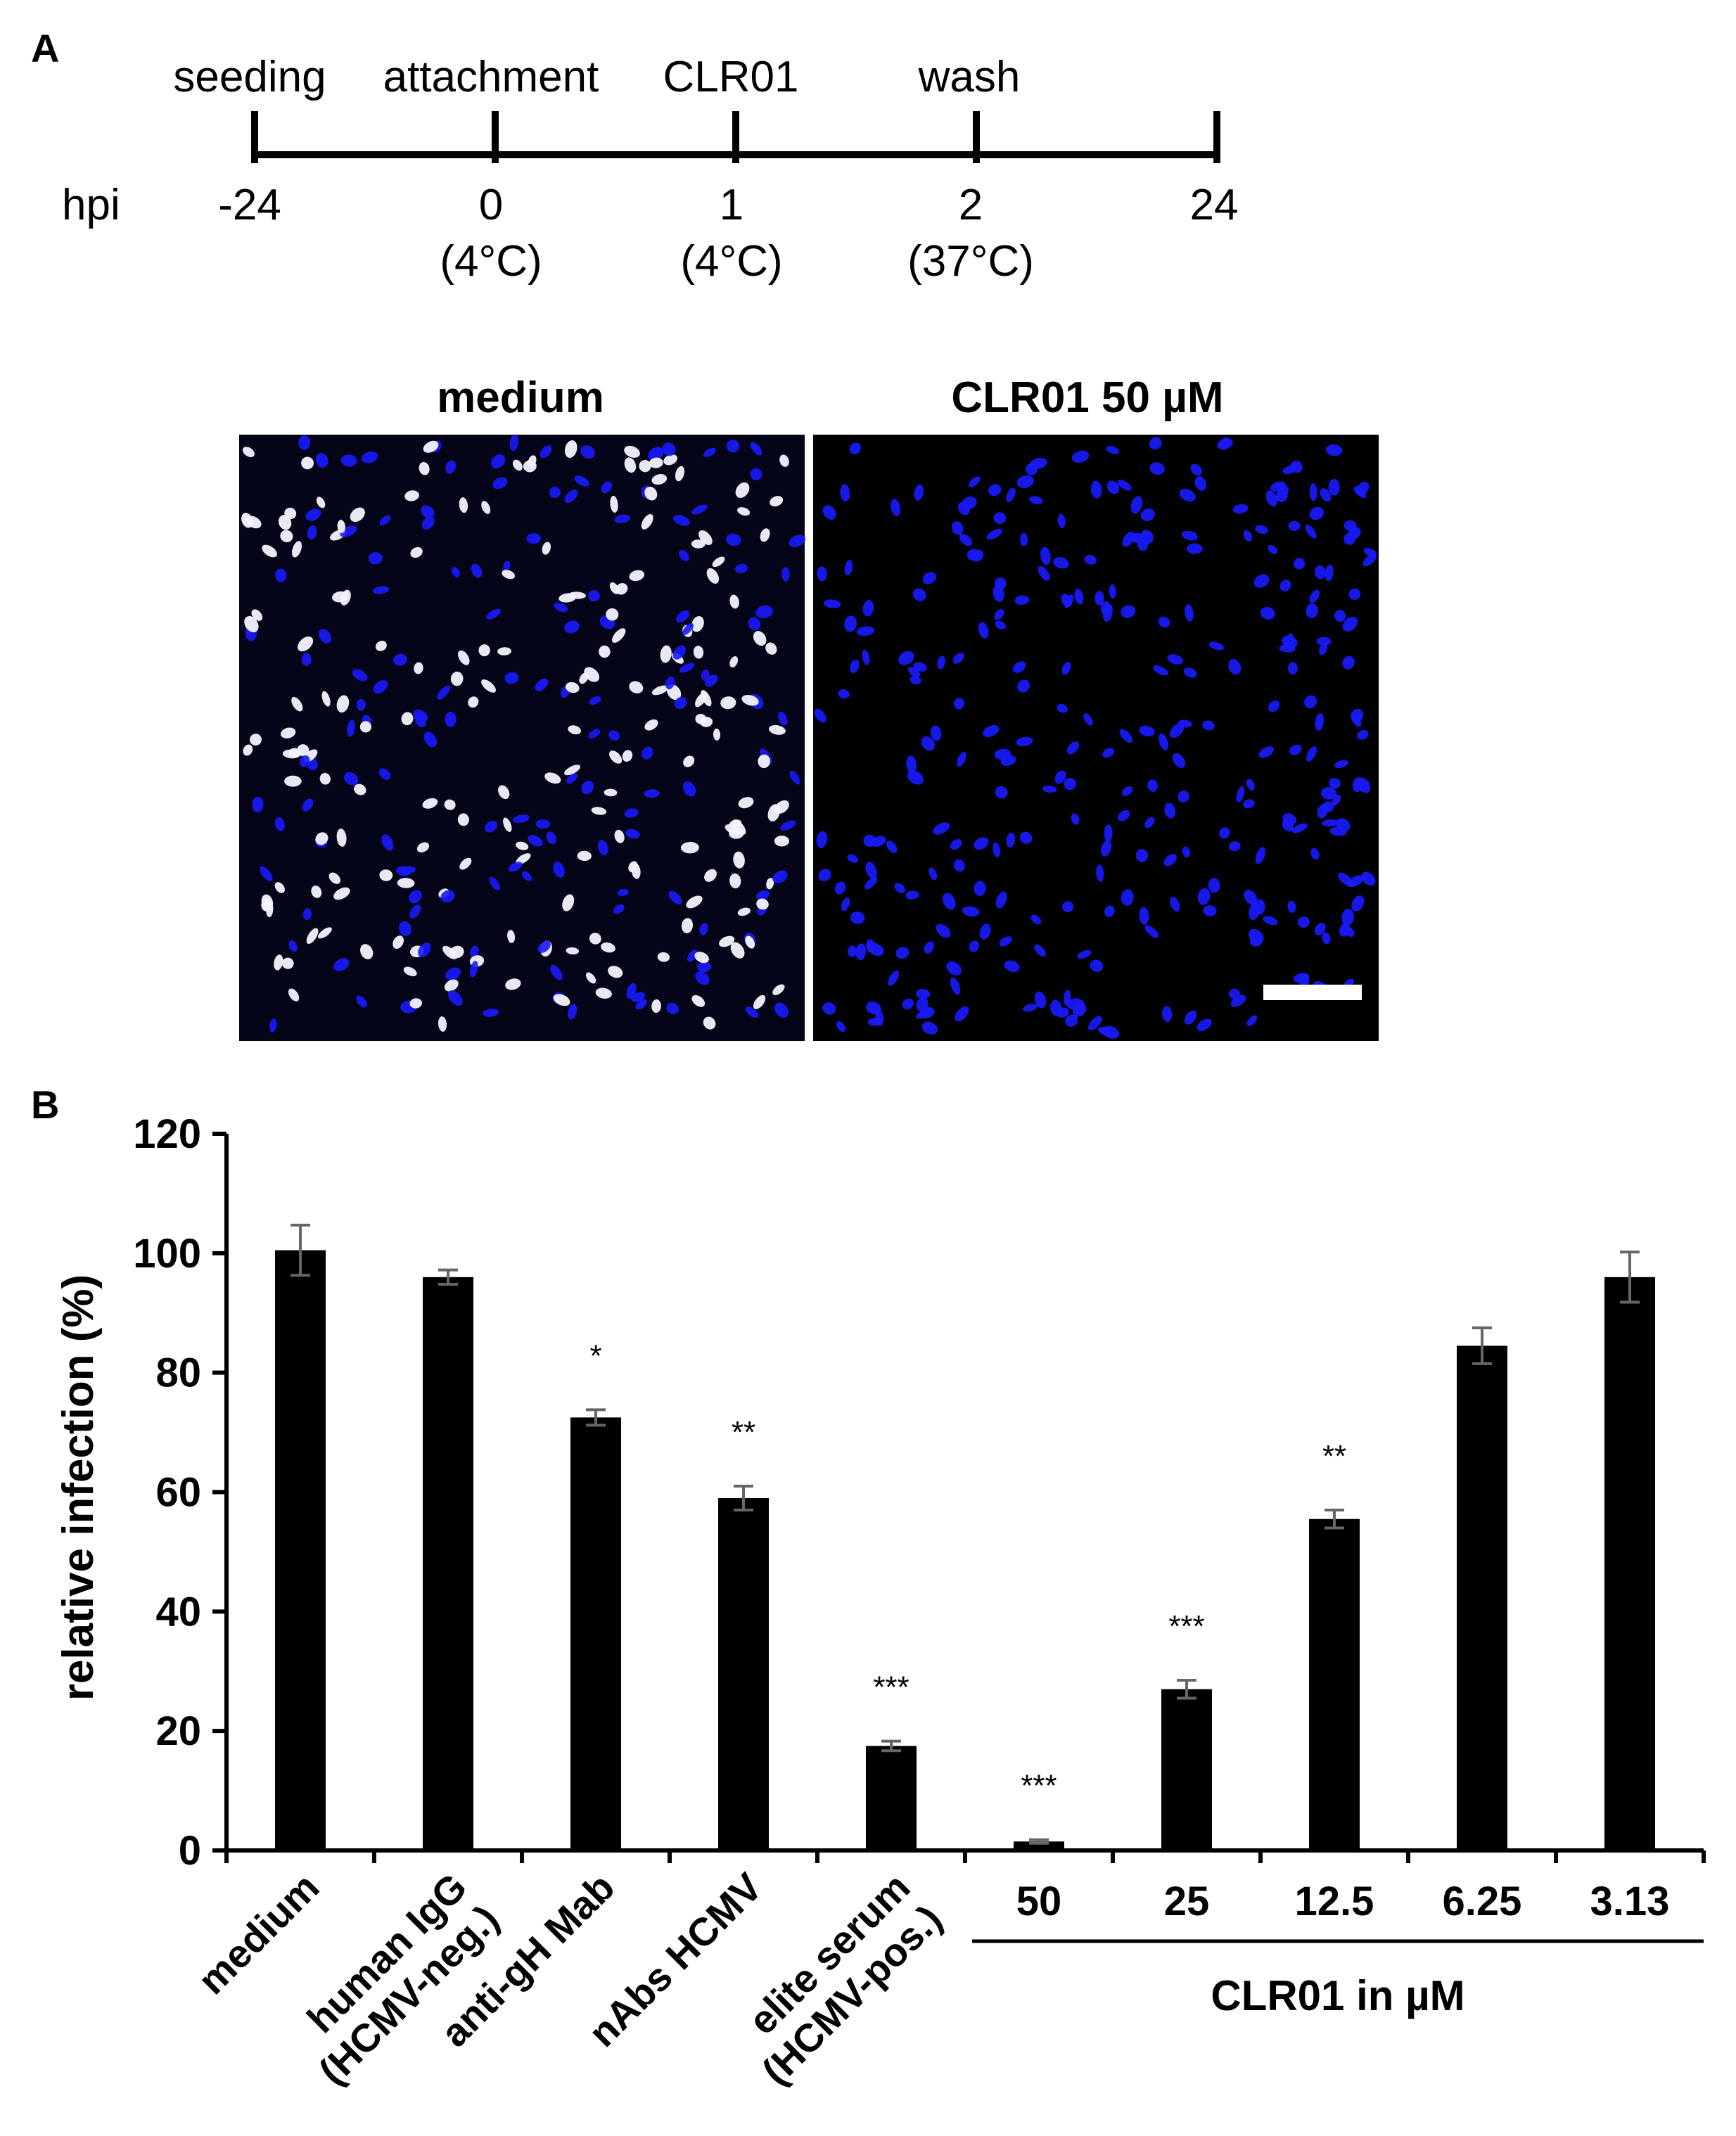 Image resolution: width=1736 pixels, height=2136 pixels. I want to click on timeline-unit-label: hpi, so click(91, 205).